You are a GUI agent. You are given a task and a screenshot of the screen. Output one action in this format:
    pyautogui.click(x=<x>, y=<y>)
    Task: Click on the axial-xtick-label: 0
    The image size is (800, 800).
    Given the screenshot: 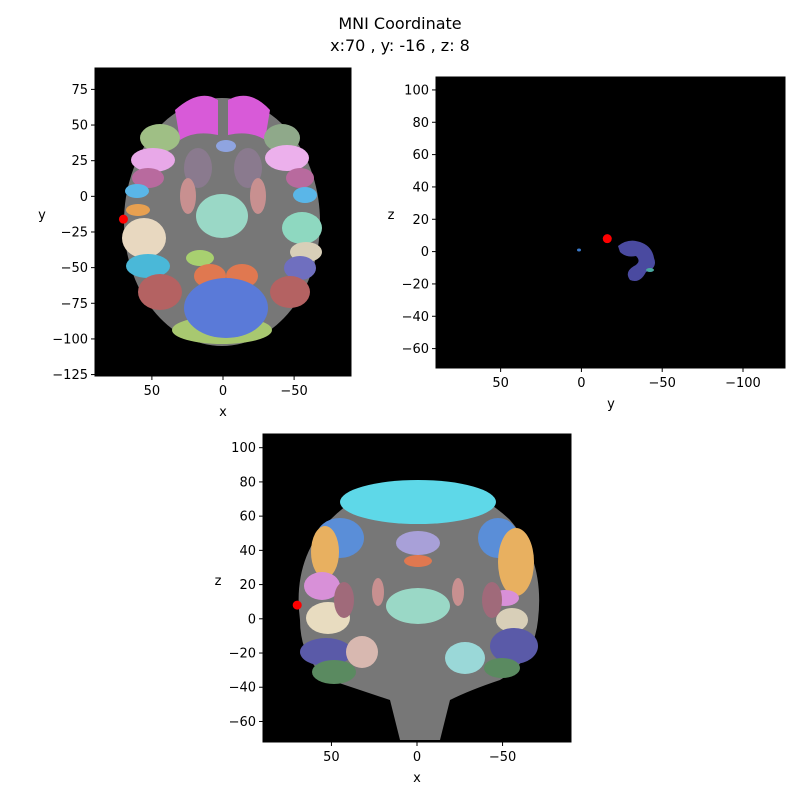 What is the action you would take?
    pyautogui.click(x=223, y=391)
    